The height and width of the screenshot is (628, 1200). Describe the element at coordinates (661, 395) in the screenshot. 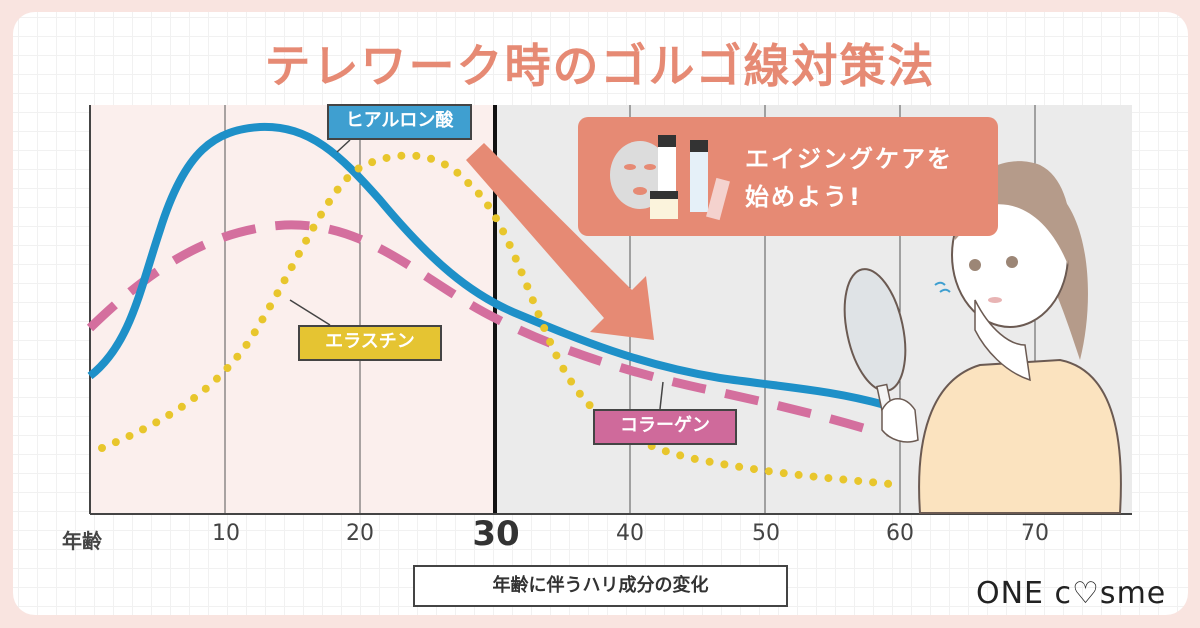

I see `collagen-leader` at that location.